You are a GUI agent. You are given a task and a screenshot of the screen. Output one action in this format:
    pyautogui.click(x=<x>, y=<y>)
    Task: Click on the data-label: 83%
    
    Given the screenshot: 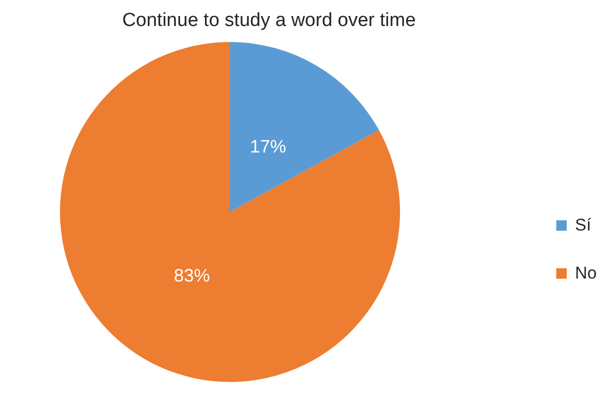 What is the action you would take?
    pyautogui.click(x=192, y=275)
    